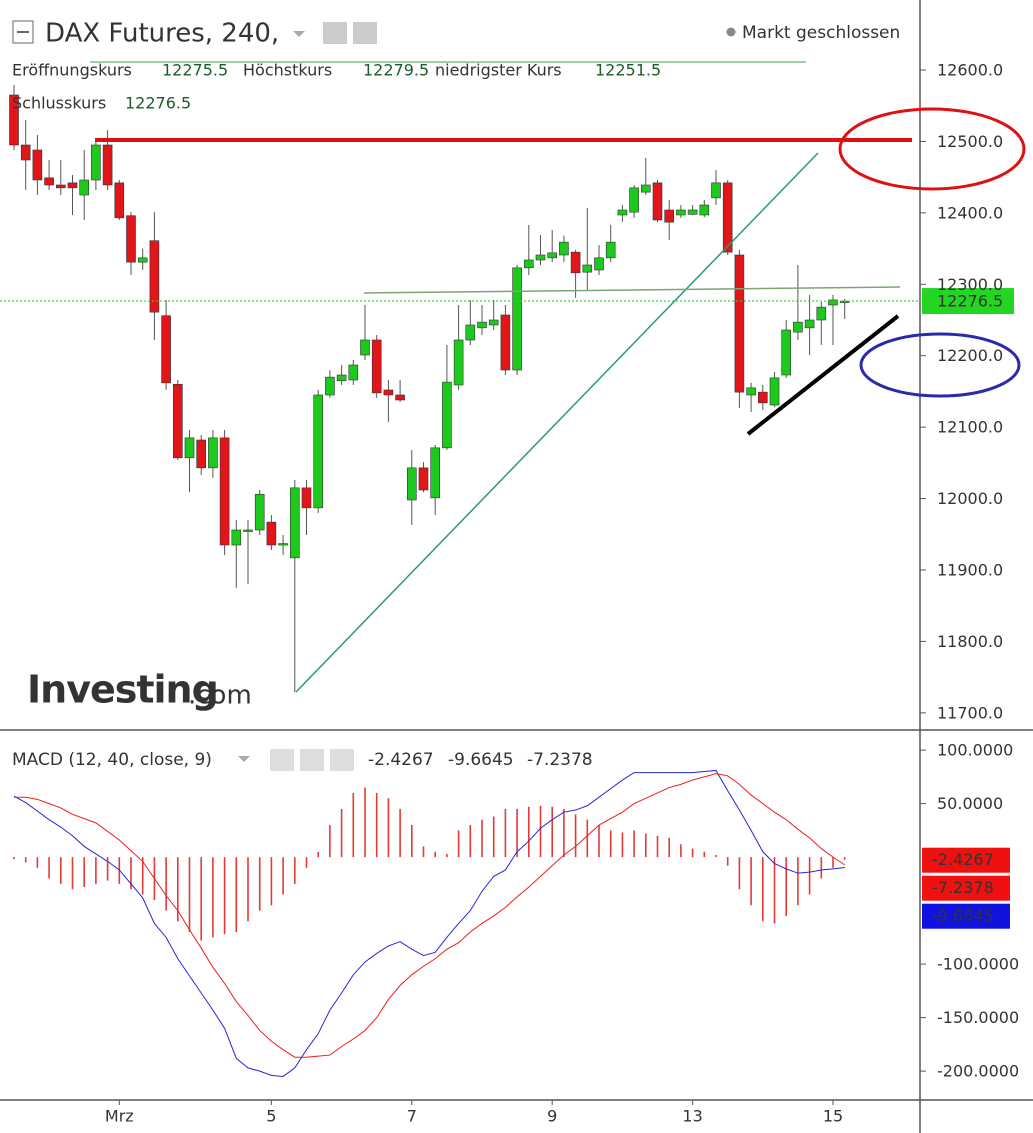  Describe the element at coordinates (412, 1116) in the screenshot. I see `x-tick-label: 7` at that location.